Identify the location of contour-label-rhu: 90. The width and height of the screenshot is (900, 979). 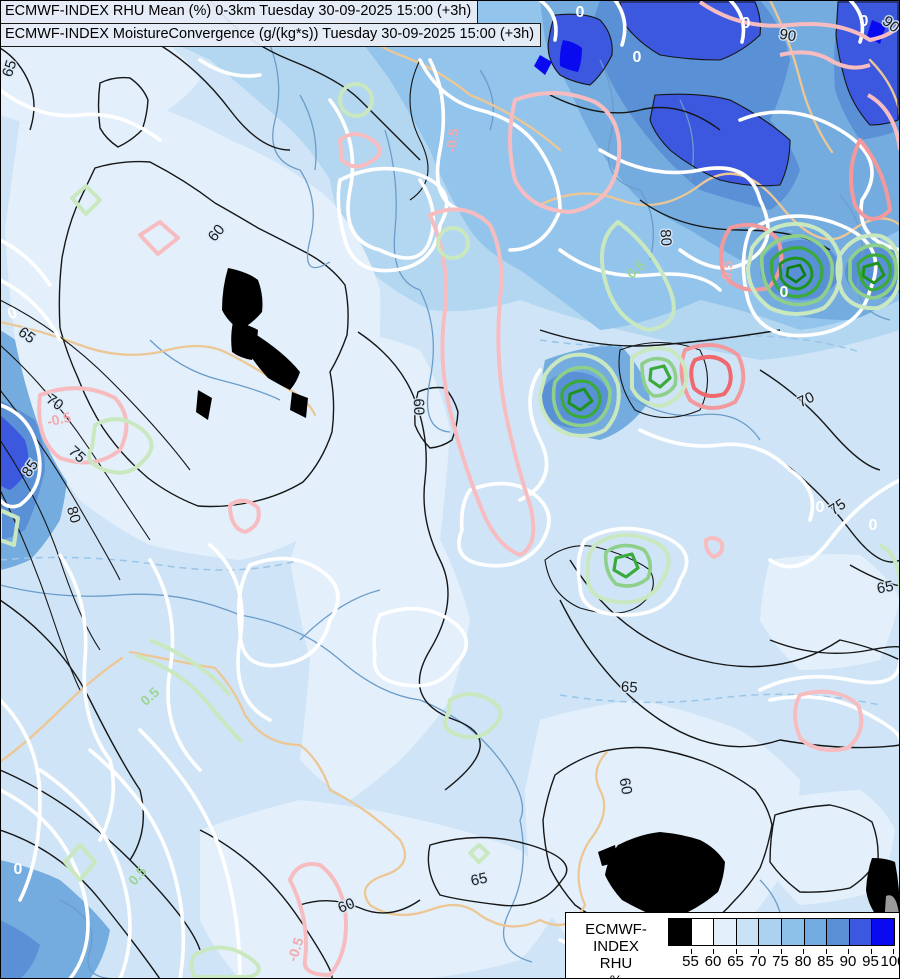
(787, 36).